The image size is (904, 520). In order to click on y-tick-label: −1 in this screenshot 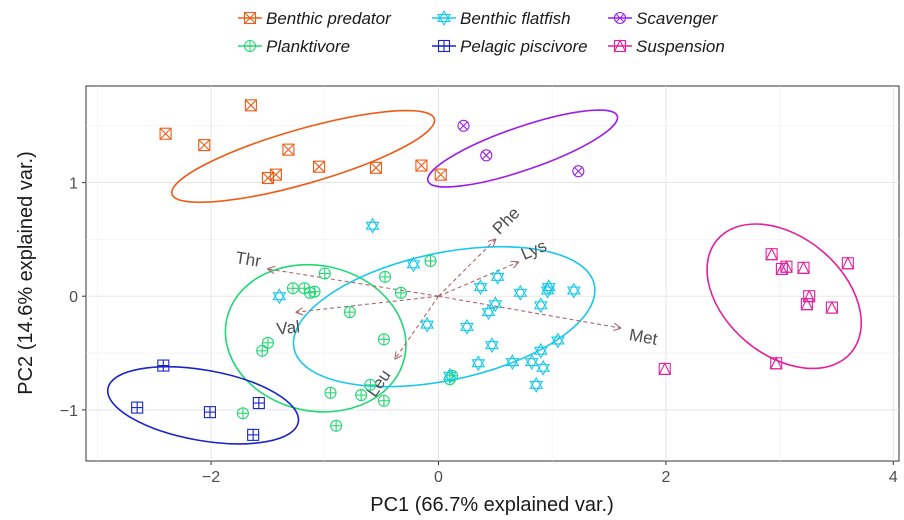, I will do `click(69, 411)`.